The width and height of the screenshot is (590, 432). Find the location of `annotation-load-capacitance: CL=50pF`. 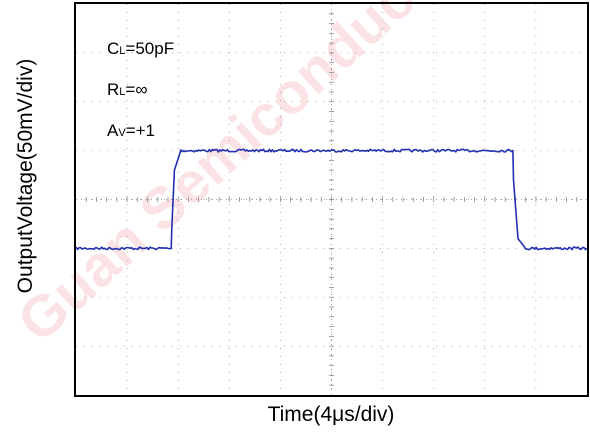

annotation-load-capacitance: CL=50pF is located at coordinates (140, 48).